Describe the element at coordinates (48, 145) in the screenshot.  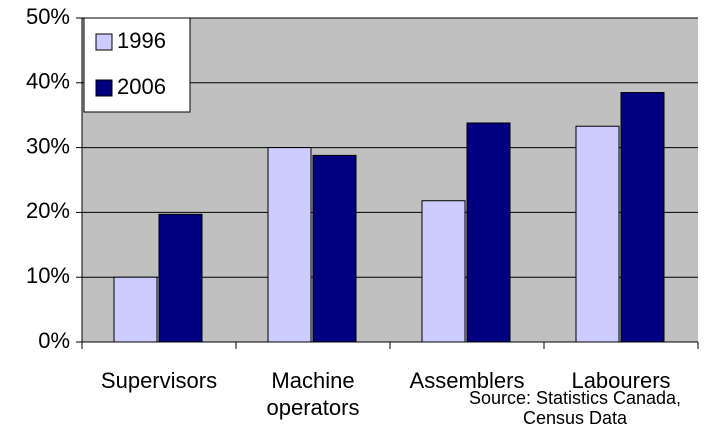
I see `y-tick-label: 30%` at that location.